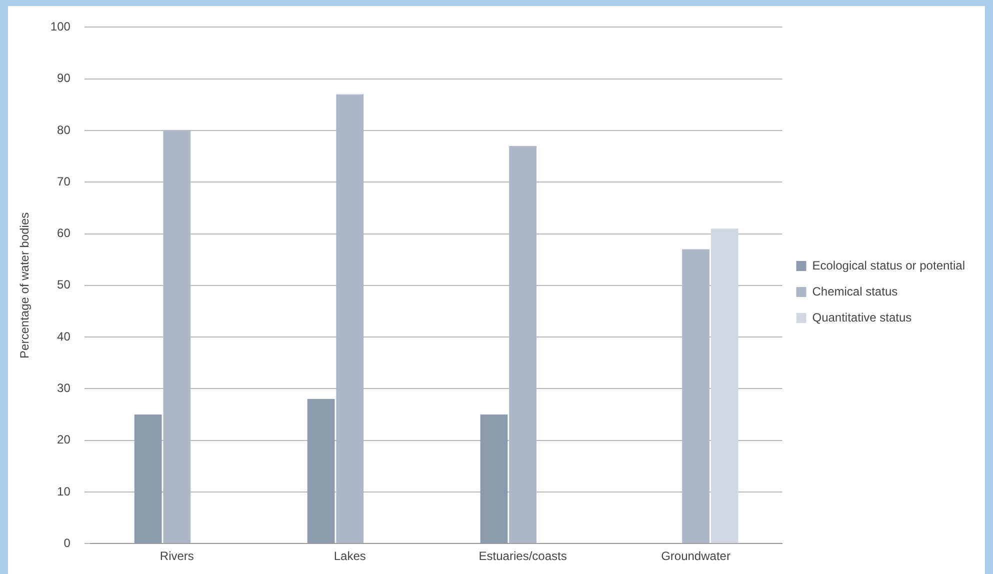  What do you see at coordinates (350, 556) in the screenshot?
I see `x-tick-label: Lakes` at bounding box center [350, 556].